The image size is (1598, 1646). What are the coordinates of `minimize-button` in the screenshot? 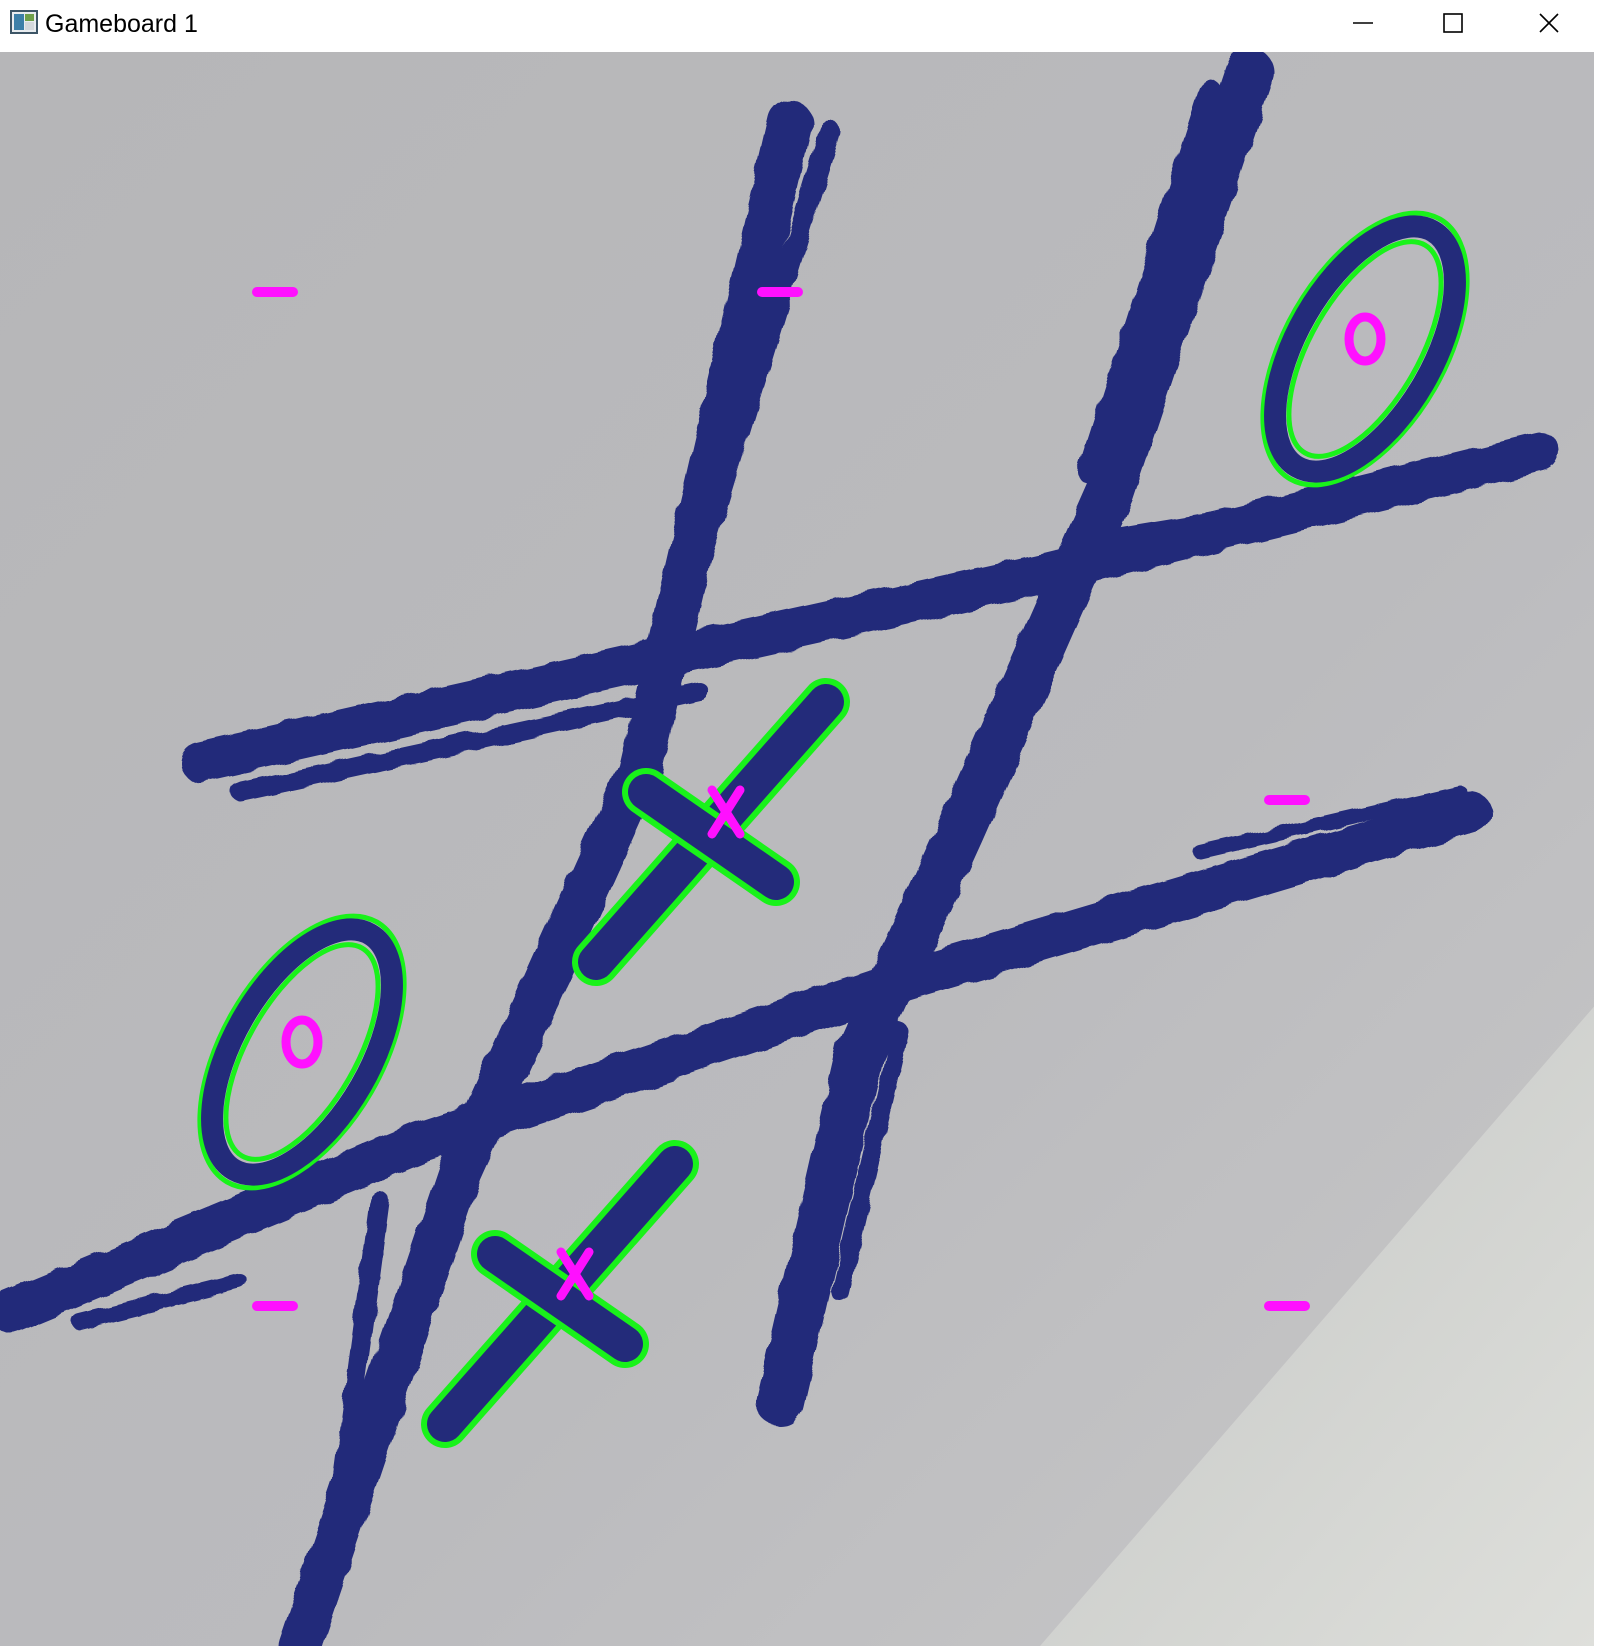 It's located at (1363, 23).